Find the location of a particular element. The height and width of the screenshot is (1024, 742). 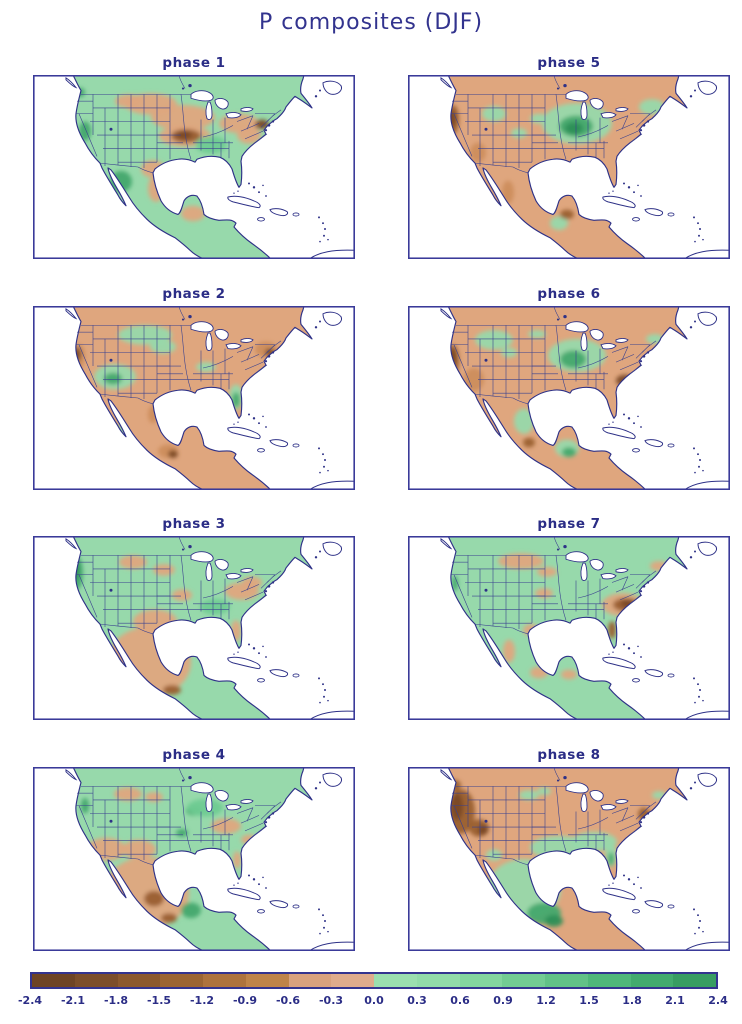

panel-title: phase 4 is located at coordinates (194, 755).